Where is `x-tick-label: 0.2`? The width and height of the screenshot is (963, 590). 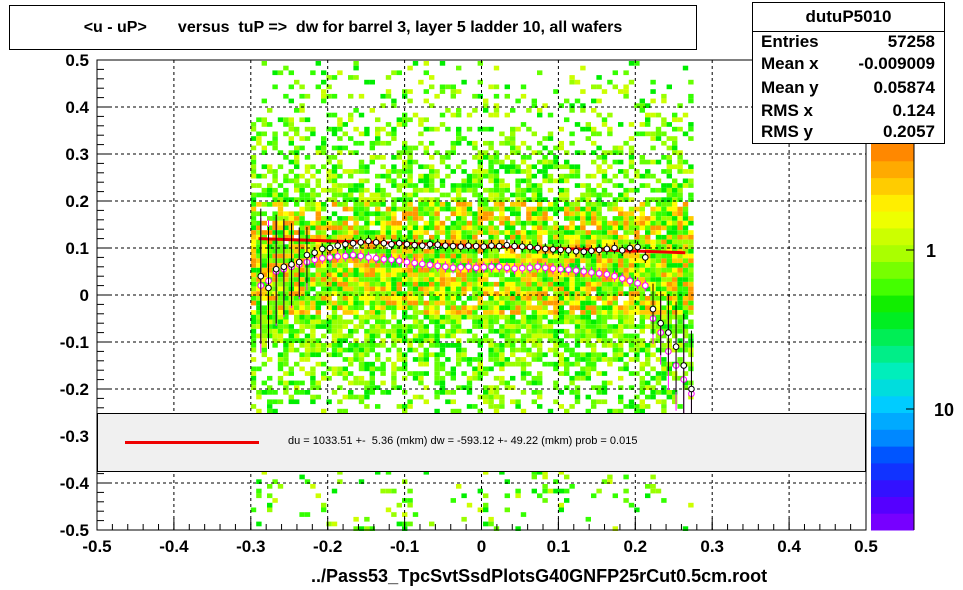 x-tick-label: 0.2 is located at coordinates (635, 546).